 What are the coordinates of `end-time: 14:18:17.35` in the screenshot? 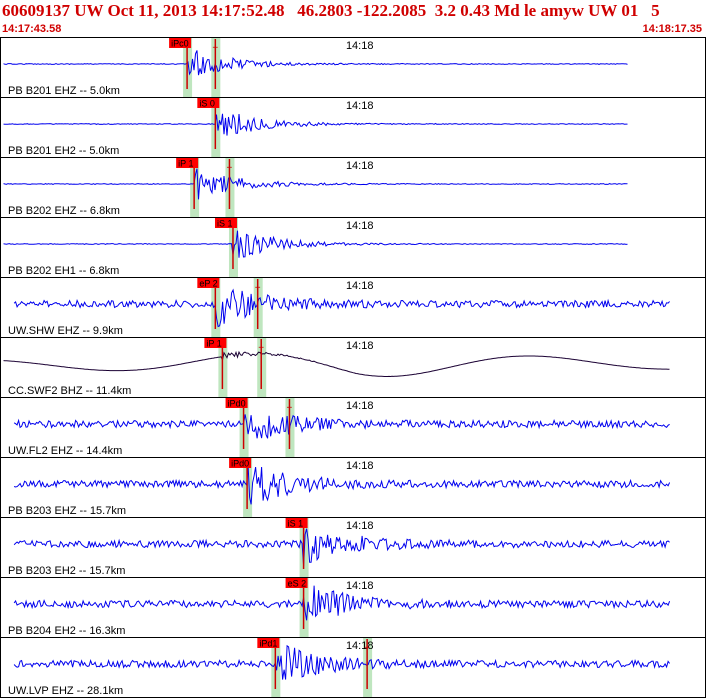 It's located at (672, 29).